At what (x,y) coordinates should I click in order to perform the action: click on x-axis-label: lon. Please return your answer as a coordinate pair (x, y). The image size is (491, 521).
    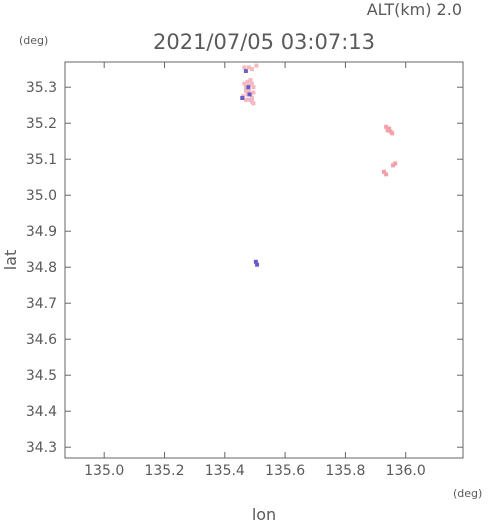
    Looking at the image, I should click on (264, 513).